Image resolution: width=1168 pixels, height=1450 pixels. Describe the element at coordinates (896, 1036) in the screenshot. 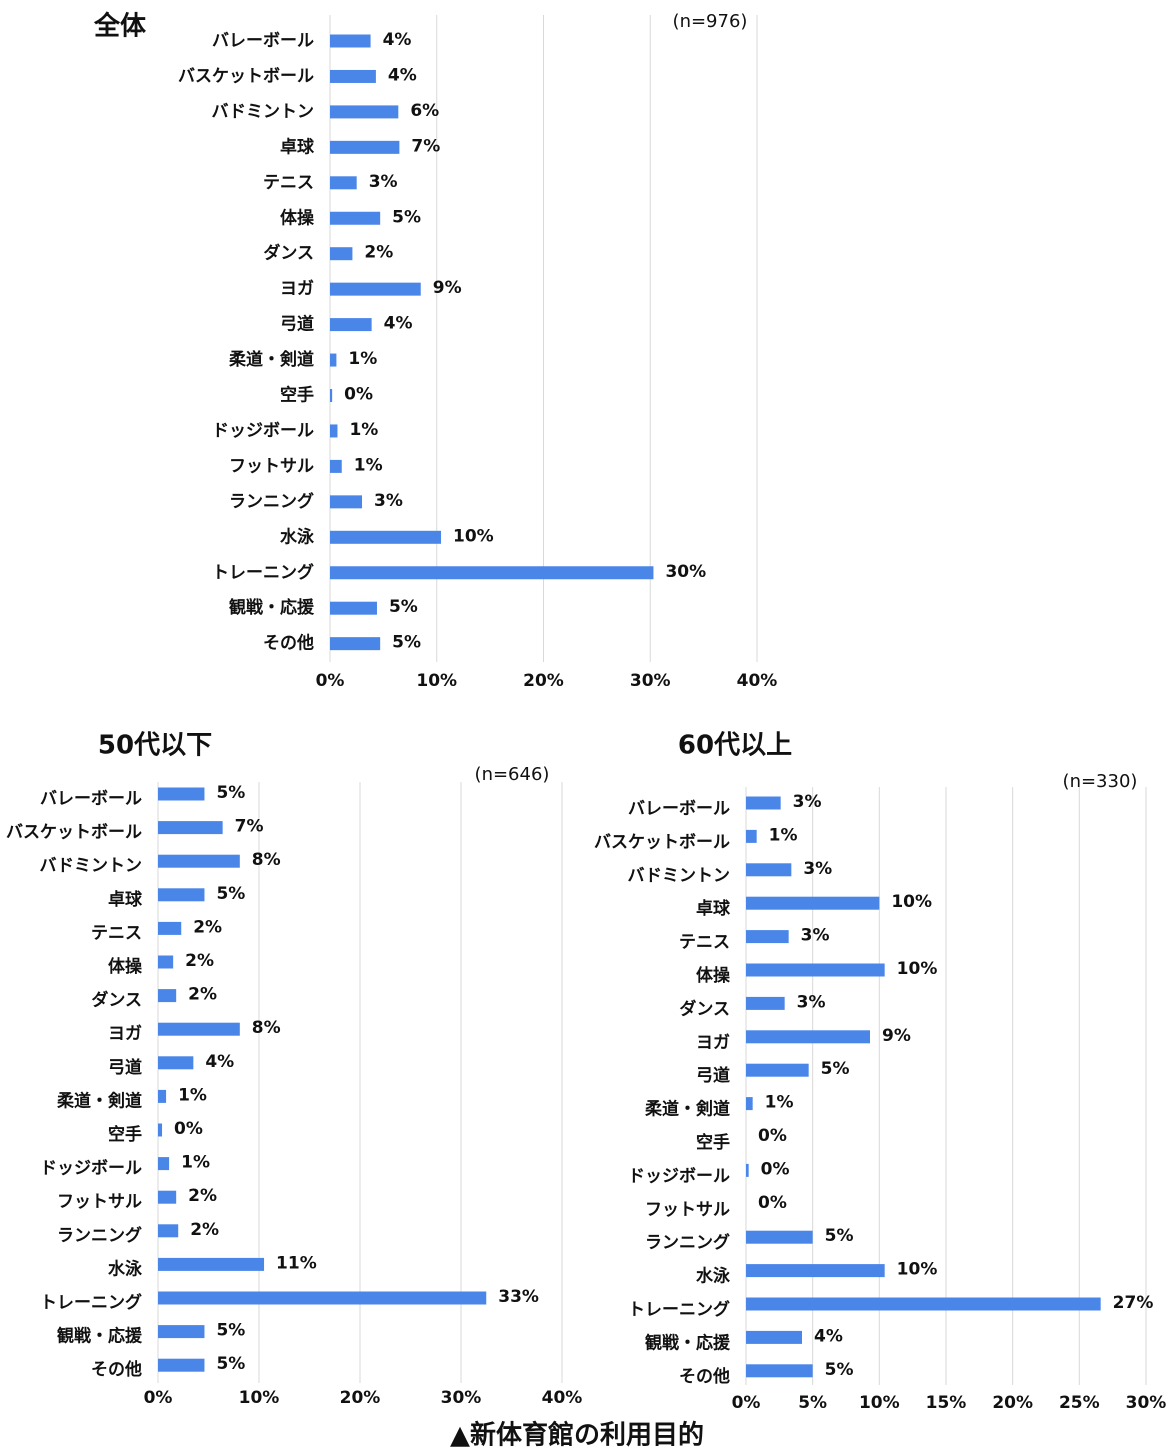

I see `value-label: 9%` at that location.